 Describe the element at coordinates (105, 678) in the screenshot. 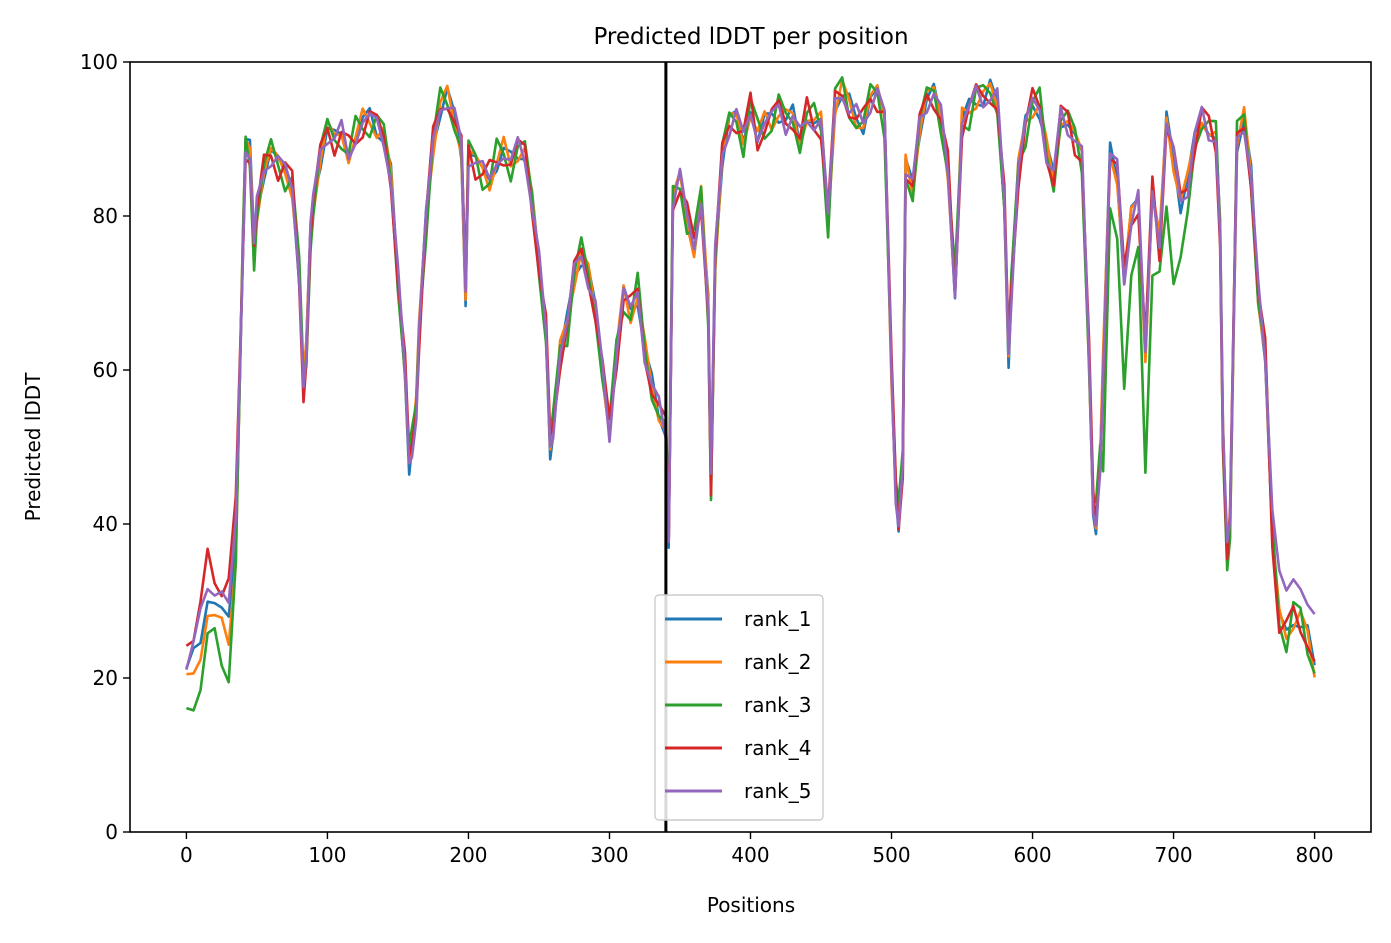

I see `y-tick-label: 20` at that location.